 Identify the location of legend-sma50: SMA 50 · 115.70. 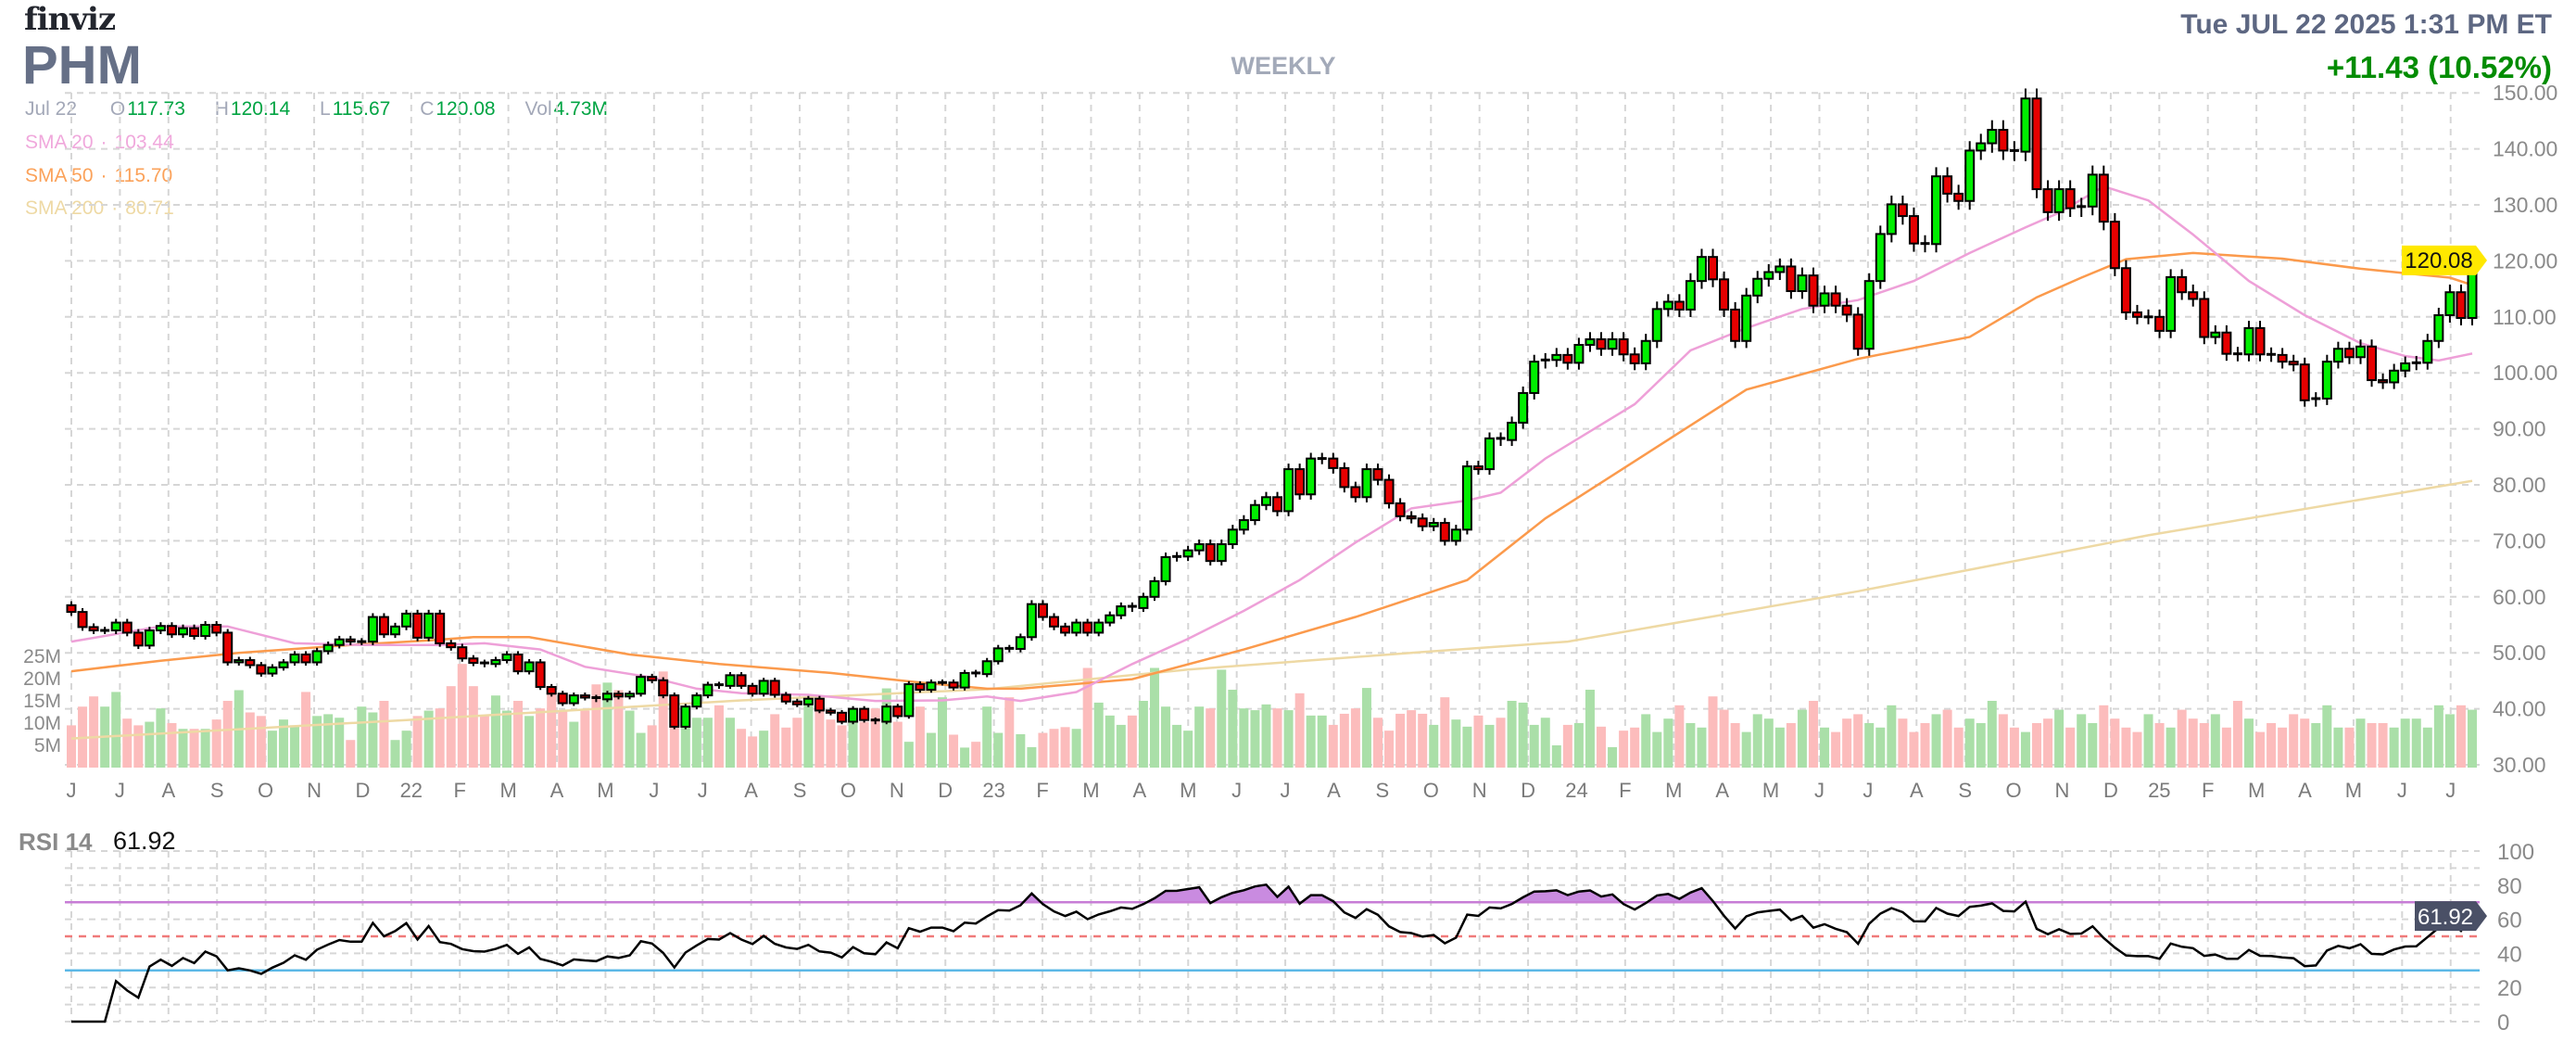
(98, 175).